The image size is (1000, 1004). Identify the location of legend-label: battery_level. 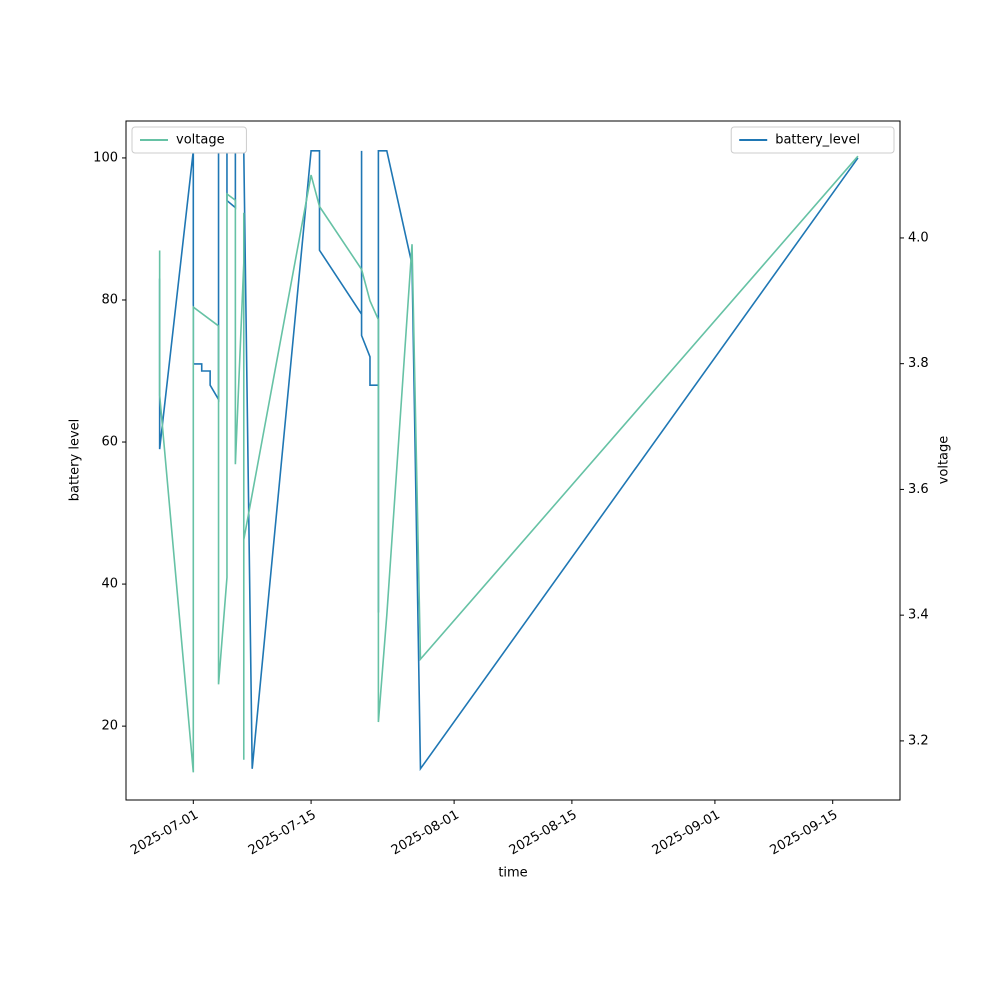
(817, 140).